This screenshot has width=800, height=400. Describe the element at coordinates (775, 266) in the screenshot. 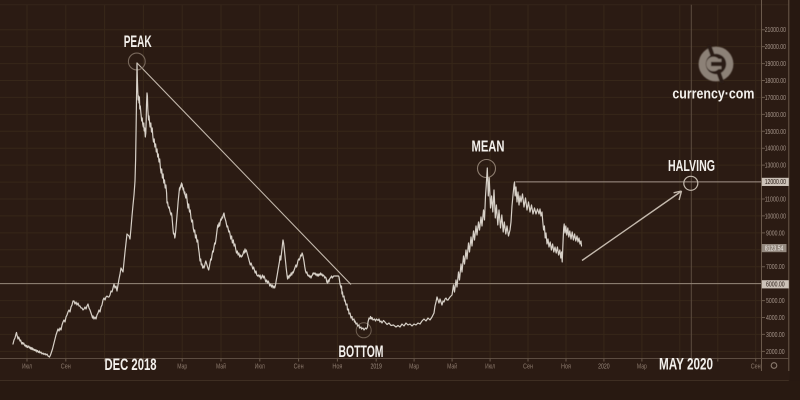

I see `svg-text: 7000.00` at that location.